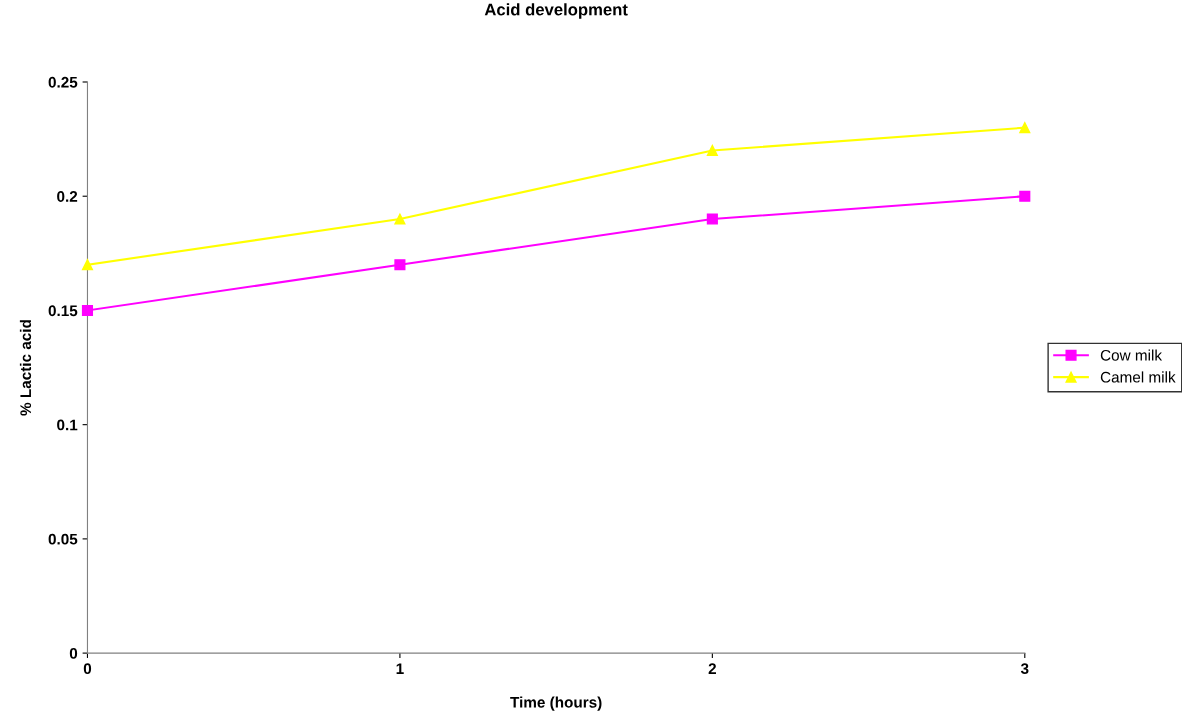  I want to click on x-tick-label: 2, so click(712, 668).